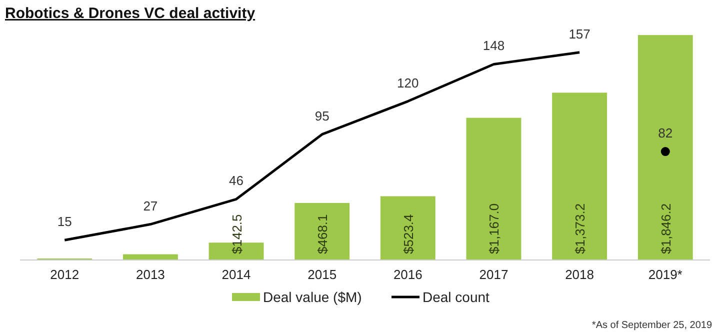 This screenshot has width=720, height=335. What do you see at coordinates (150, 206) in the screenshot?
I see `data-label: 27` at bounding box center [150, 206].